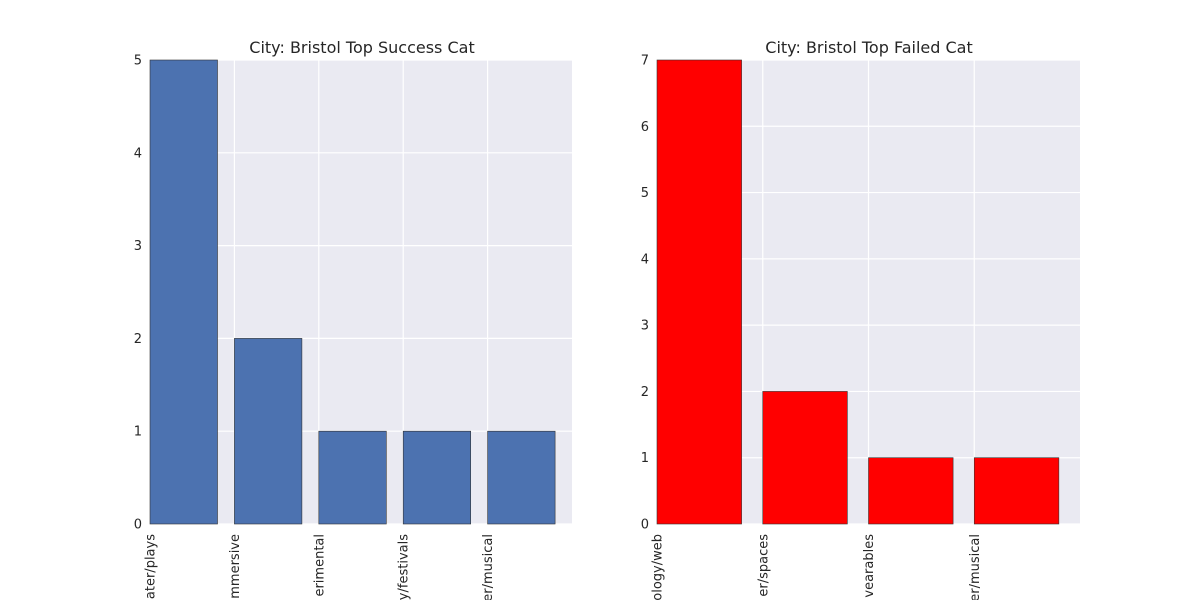 The height and width of the screenshot is (600, 1200). Describe the element at coordinates (645, 525) in the screenshot. I see `failed-ytick-label: 0` at that location.